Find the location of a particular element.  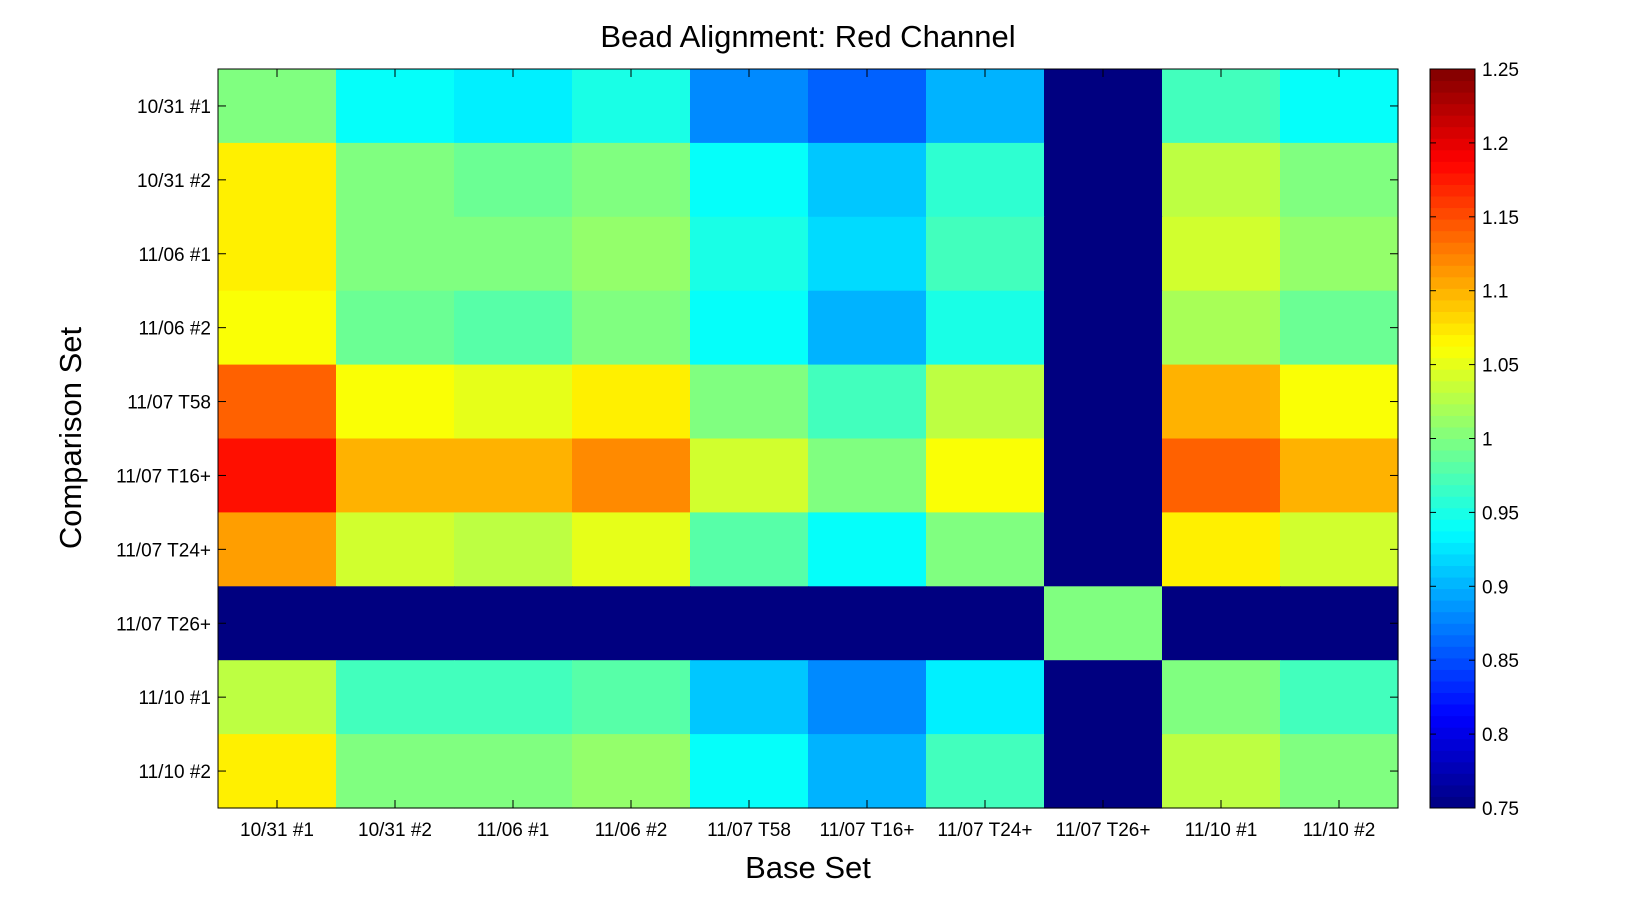

colorbar-tick-label: 1.1 is located at coordinates (1495, 292).